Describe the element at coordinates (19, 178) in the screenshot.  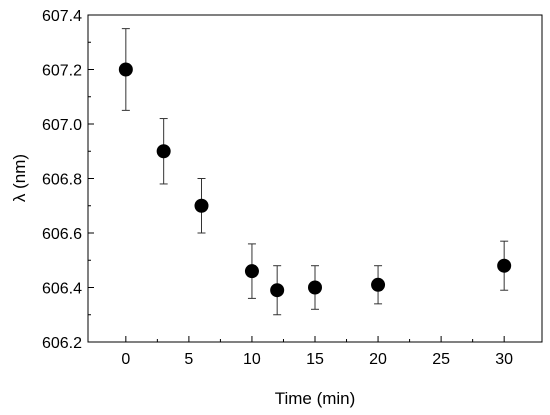
I see `y-axis-label: λ (nm)` at that location.